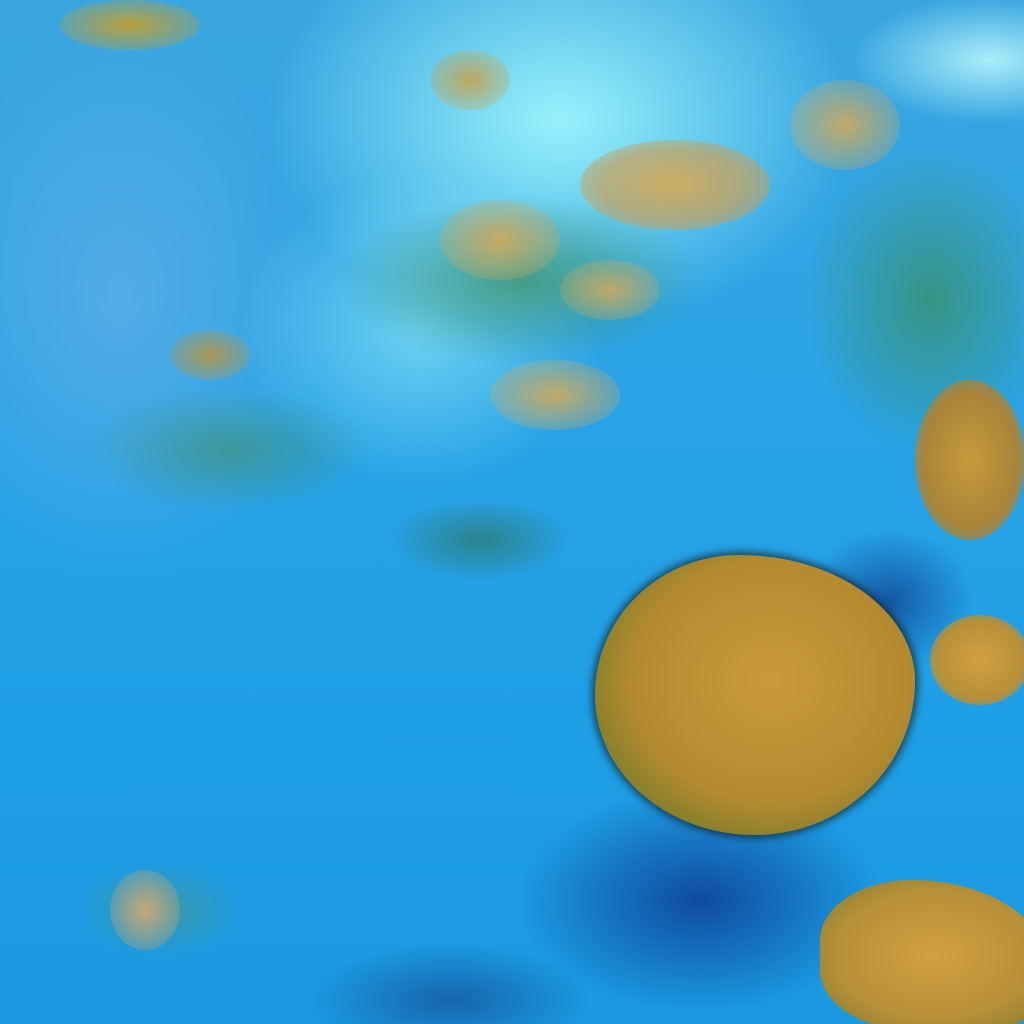 This screenshot has height=1024, width=1024. What do you see at coordinates (977, 660) in the screenshot?
I see `cloud-cluster-right-lower` at bounding box center [977, 660].